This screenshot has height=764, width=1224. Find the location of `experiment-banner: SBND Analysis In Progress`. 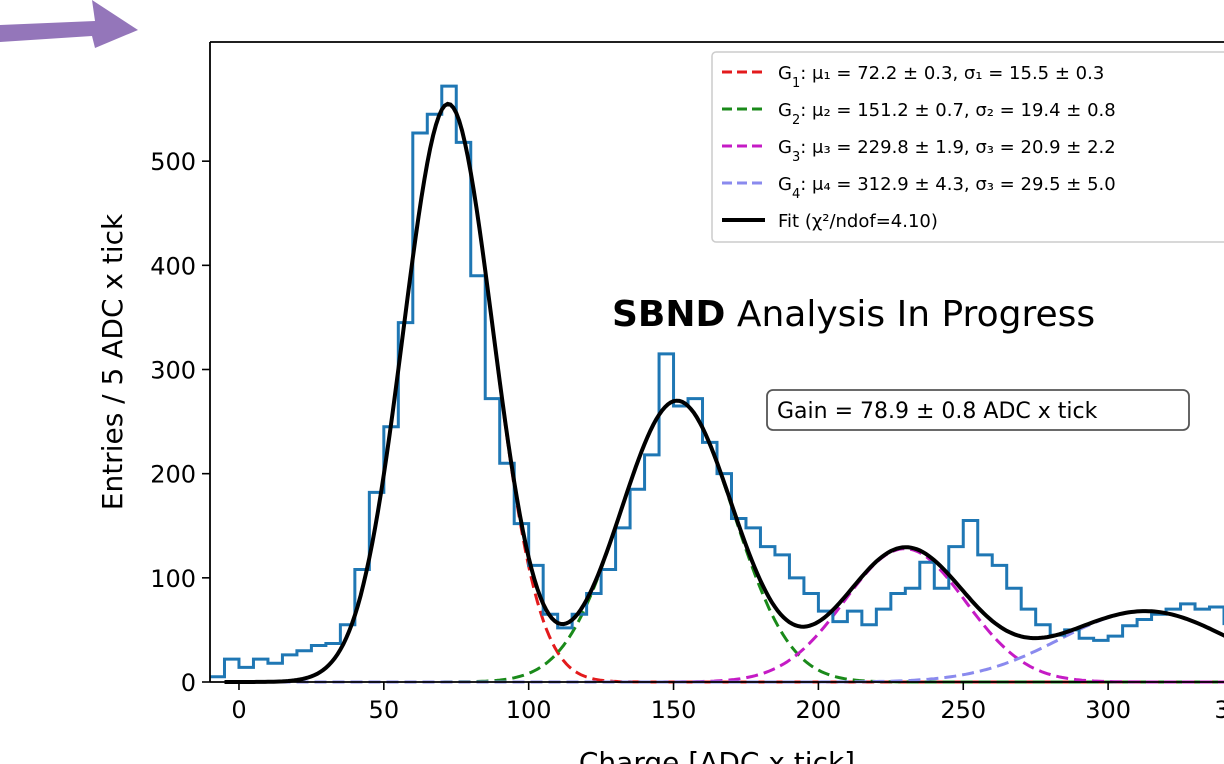

experiment-banner: SBND Analysis In Progress is located at coordinates (853, 314).